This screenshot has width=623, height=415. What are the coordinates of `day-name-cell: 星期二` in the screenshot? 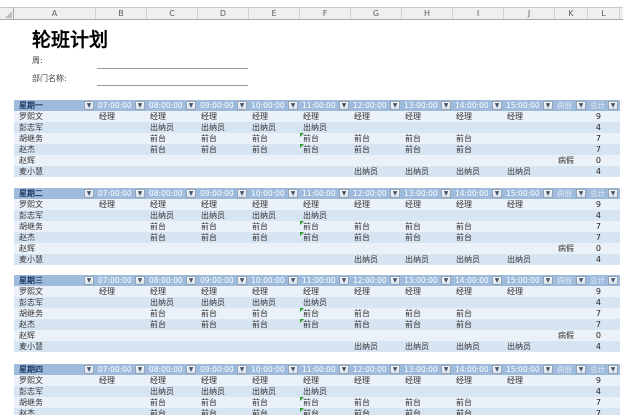 It's located at (31, 193).